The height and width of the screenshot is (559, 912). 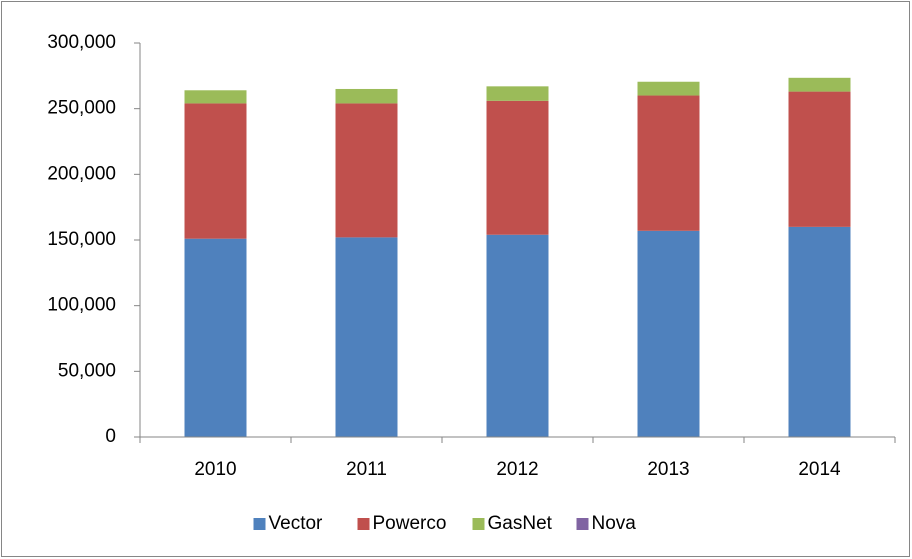 What do you see at coordinates (410, 523) in the screenshot?
I see `legend-label: Powerco` at bounding box center [410, 523].